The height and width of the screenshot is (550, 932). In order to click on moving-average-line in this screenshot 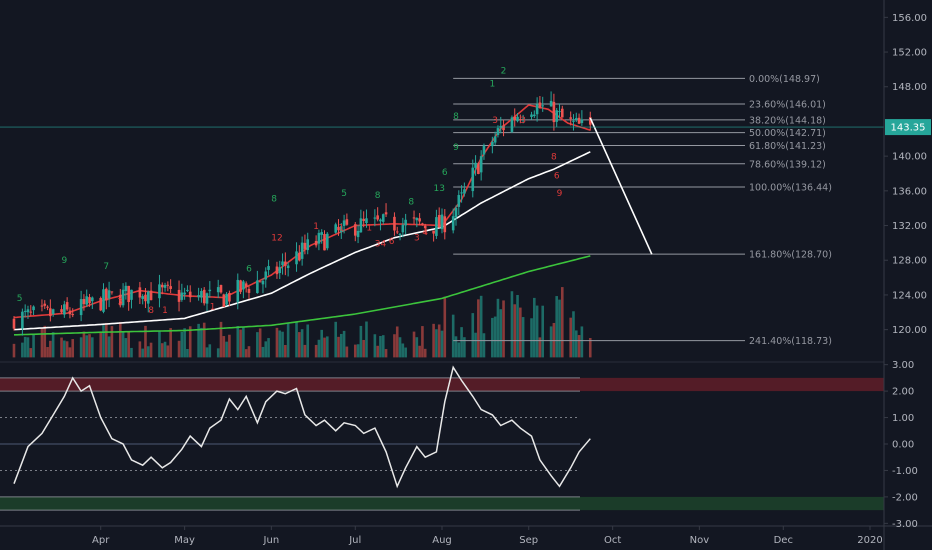, I will do `click(302, 295)`.